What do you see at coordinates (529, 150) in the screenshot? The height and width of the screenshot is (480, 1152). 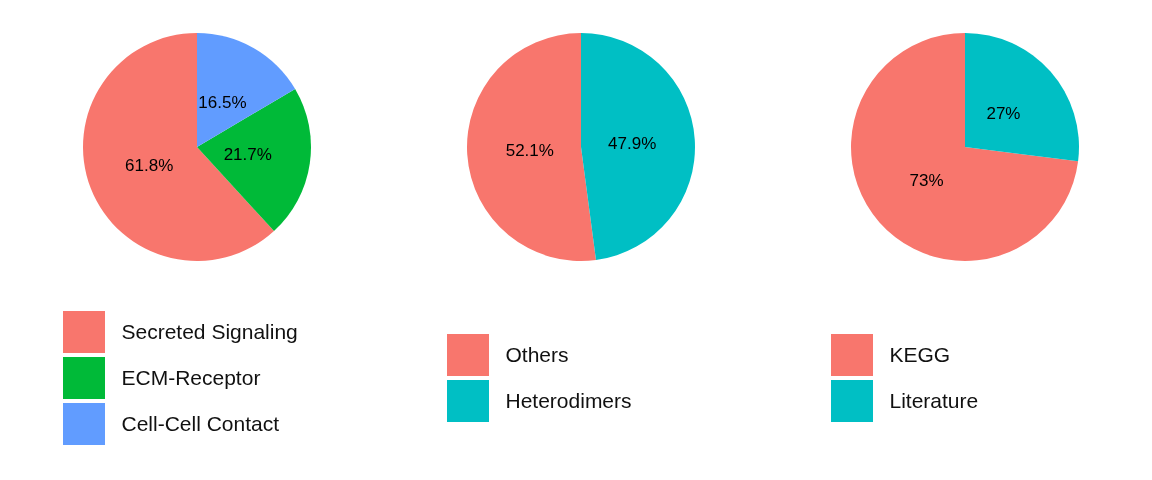 I see `data-label: 52.1%` at bounding box center [529, 150].